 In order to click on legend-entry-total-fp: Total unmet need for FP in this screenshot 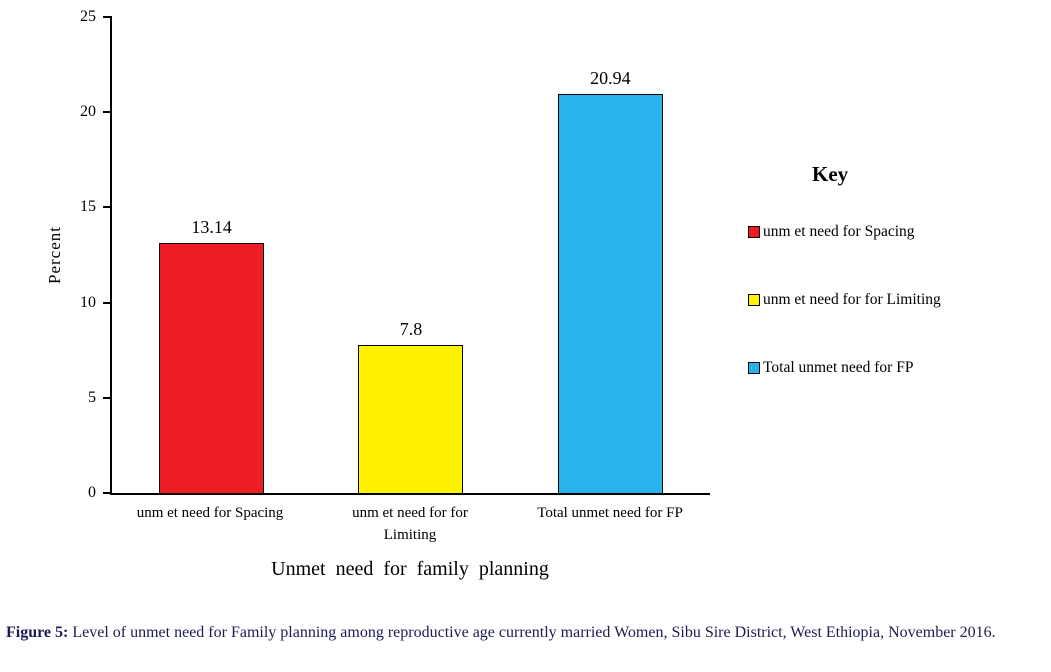, I will do `click(893, 368)`.